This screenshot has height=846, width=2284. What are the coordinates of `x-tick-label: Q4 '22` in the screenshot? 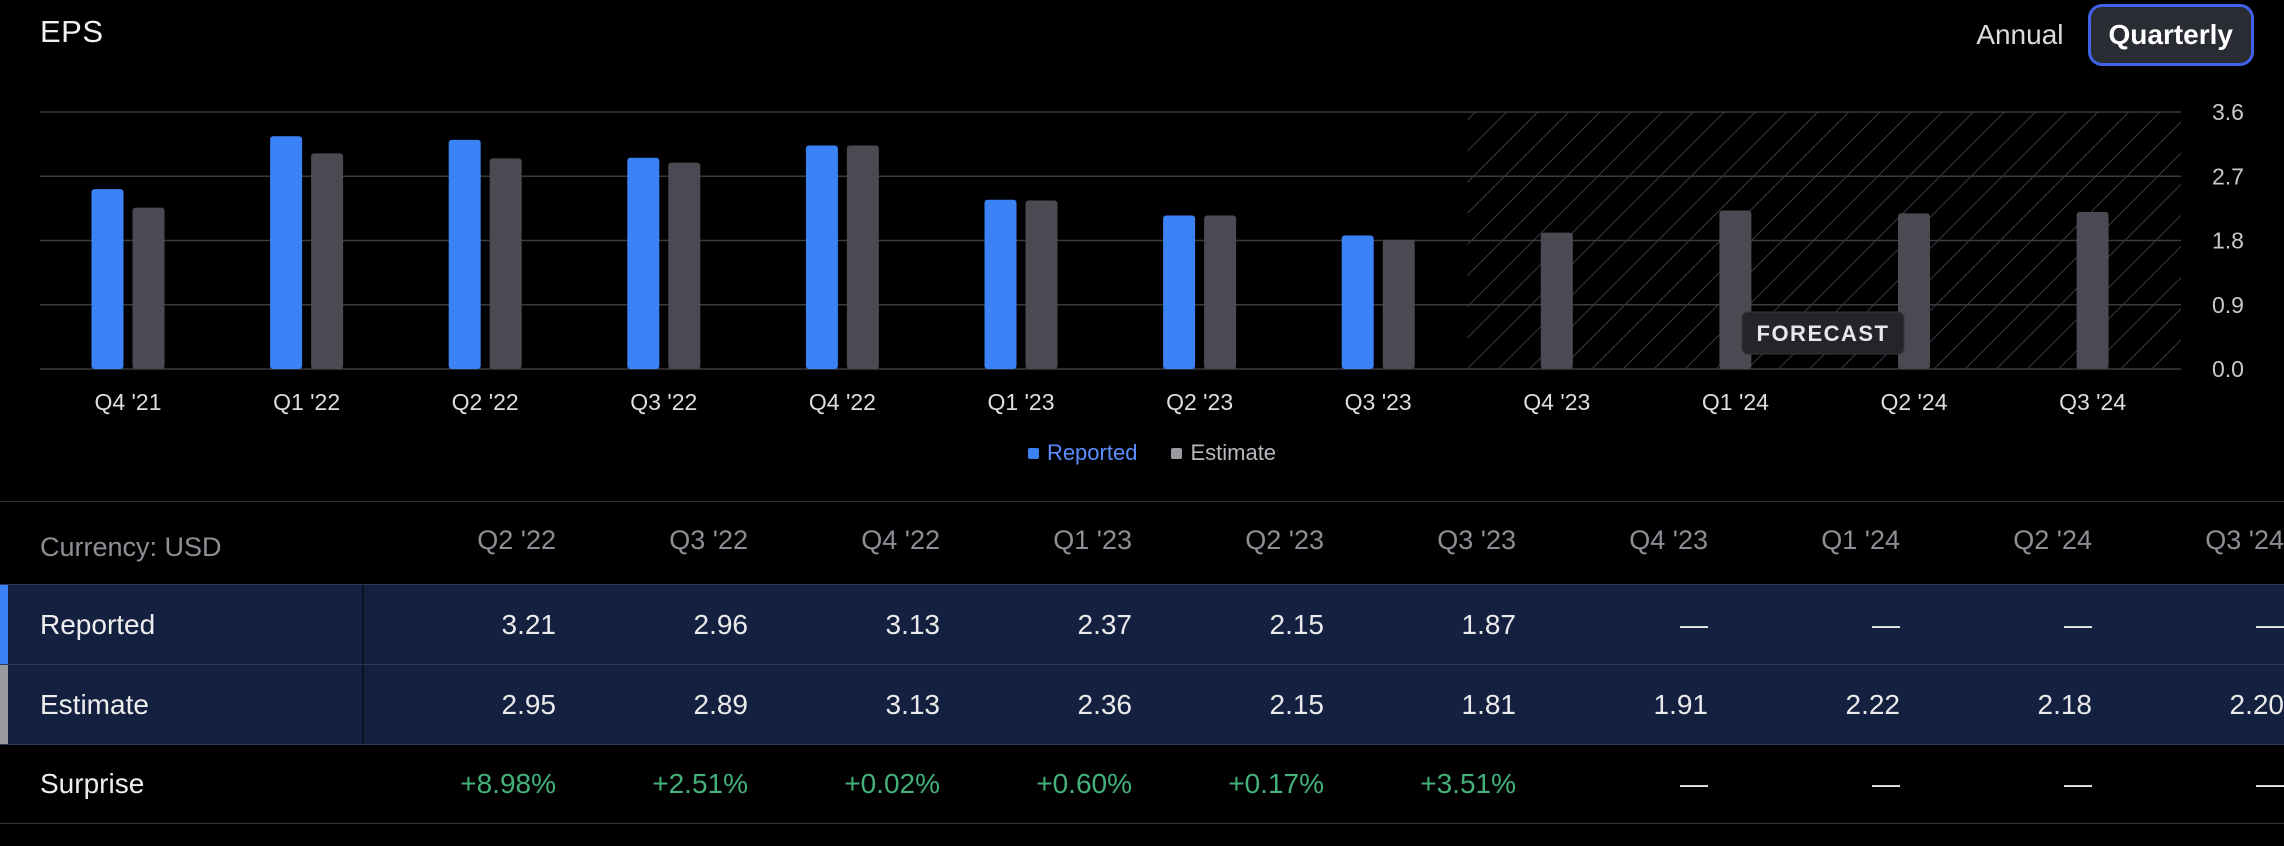 It's located at (842, 402).